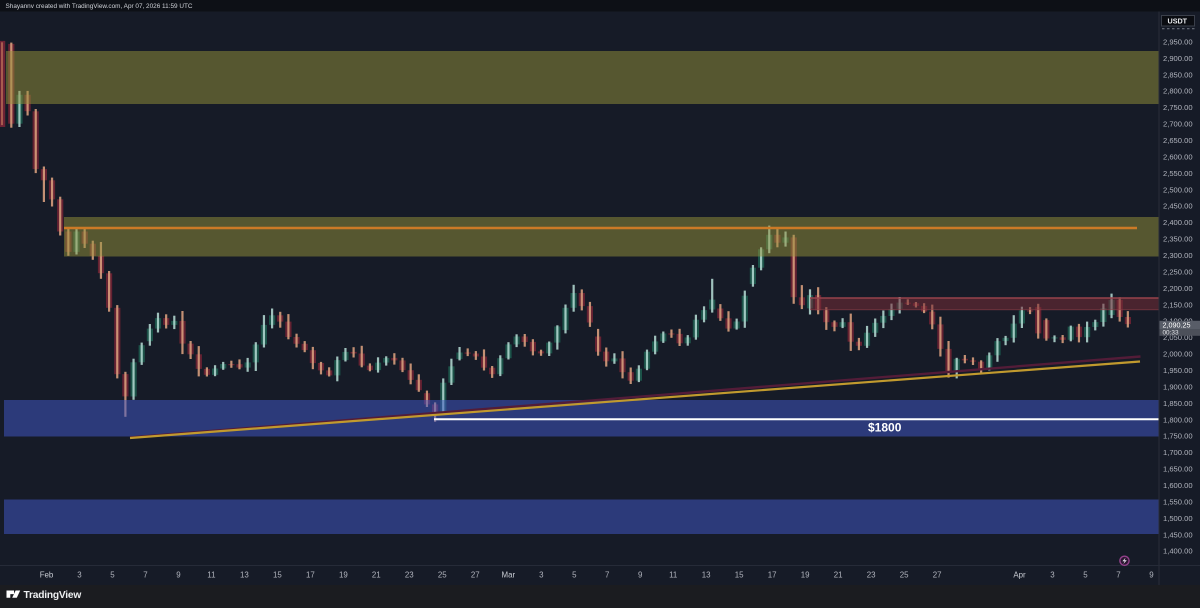  What do you see at coordinates (1178, 501) in the screenshot?
I see `svg-text: 1,550.00` at bounding box center [1178, 501].